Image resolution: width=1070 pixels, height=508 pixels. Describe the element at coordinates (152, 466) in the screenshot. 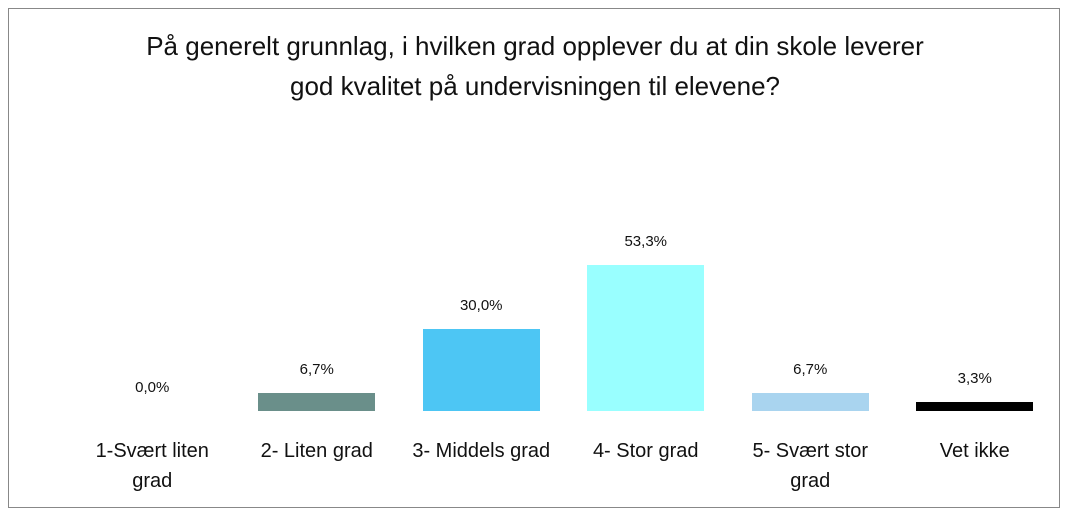

I see `x-tick-label: 1-Svært liten grad` at that location.